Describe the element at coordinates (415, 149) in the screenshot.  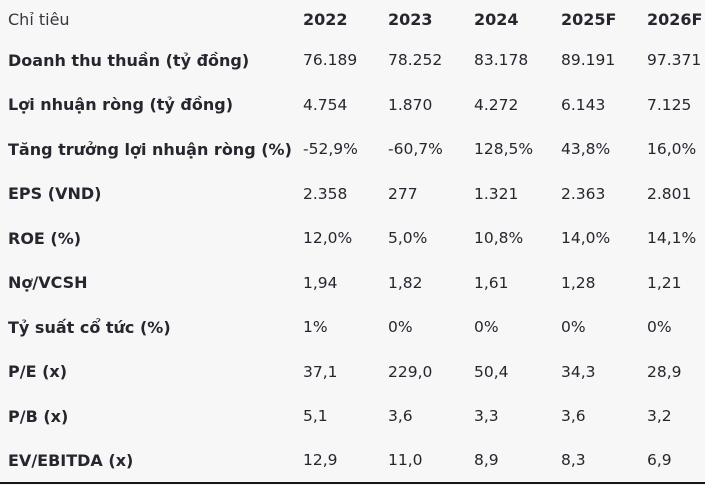
I see `cell-value: -60,7%` at that location.